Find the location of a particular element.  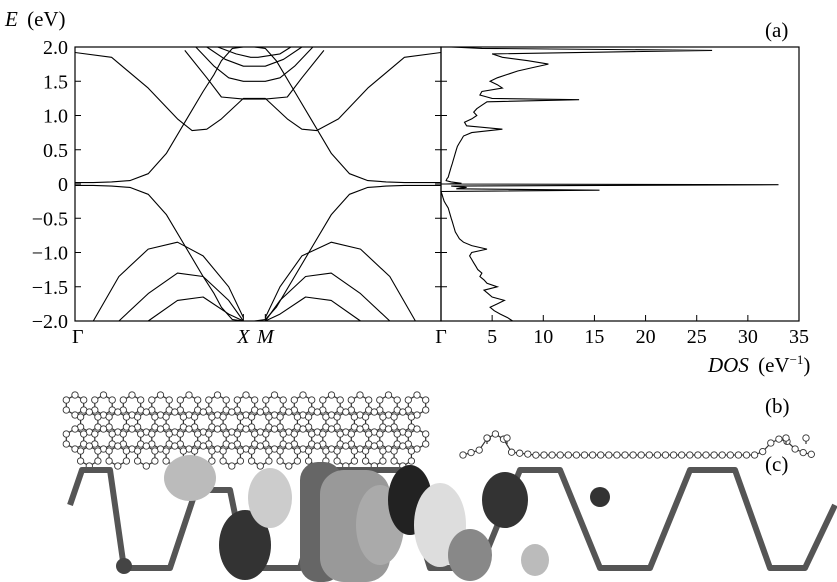

dos-x-tick-label: 25 is located at coordinates (697, 337).